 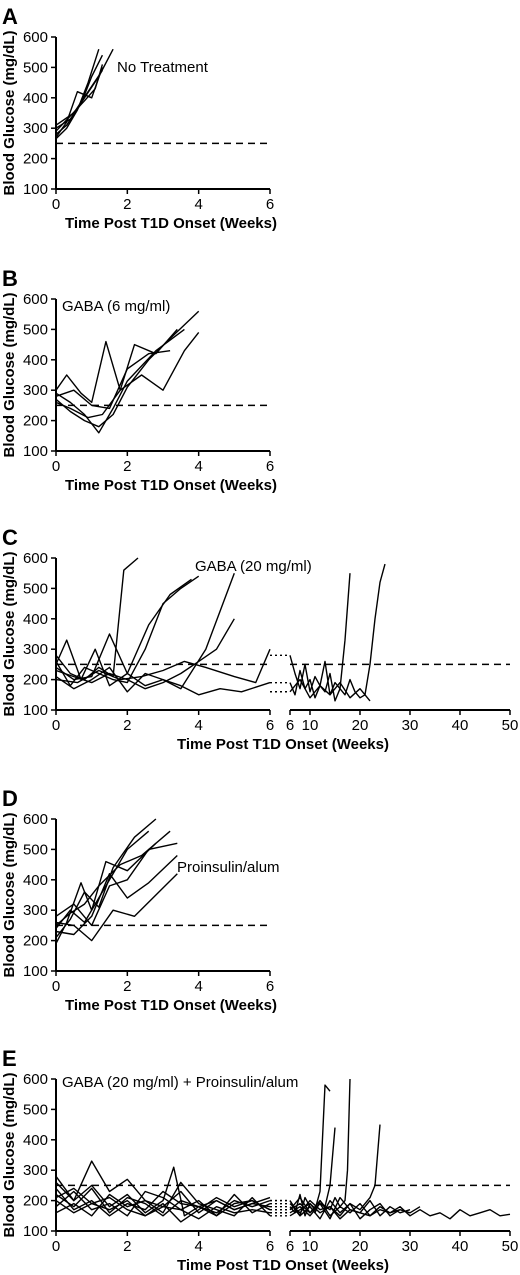 I want to click on panel-annotation: Proinsulin/alum, so click(x=228, y=867).